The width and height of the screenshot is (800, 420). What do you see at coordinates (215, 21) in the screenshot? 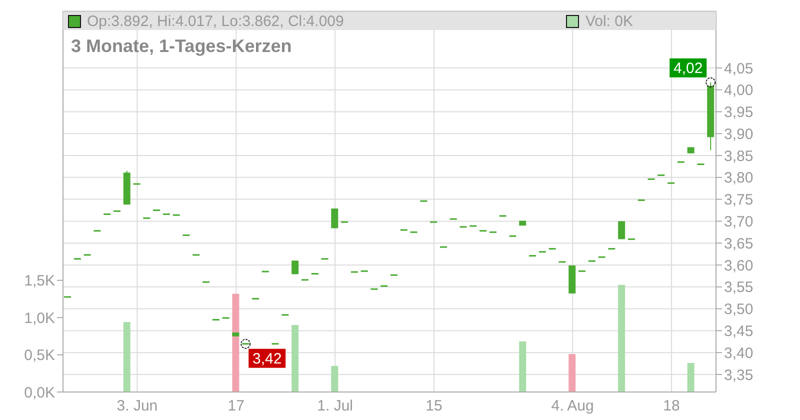
I see `legend-label: Op:3.892, Hi:4.017, Lo:3.862, Cl:4.009` at bounding box center [215, 21].